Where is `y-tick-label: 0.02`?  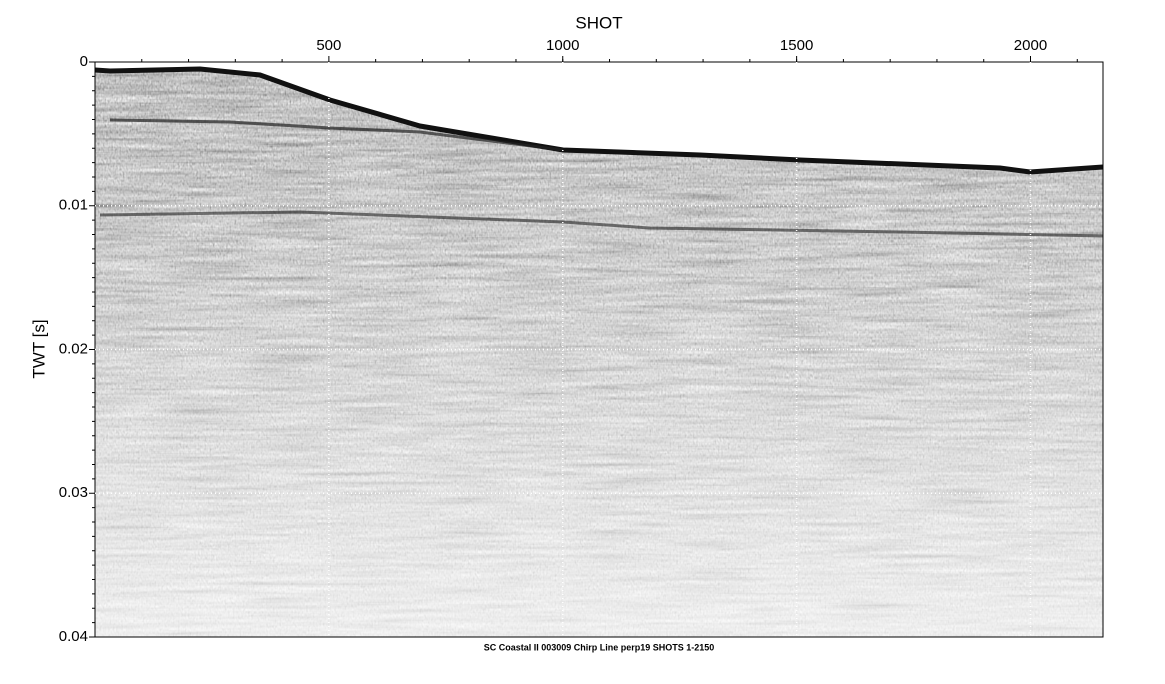
y-tick-label: 0.02 is located at coordinates (73, 348).